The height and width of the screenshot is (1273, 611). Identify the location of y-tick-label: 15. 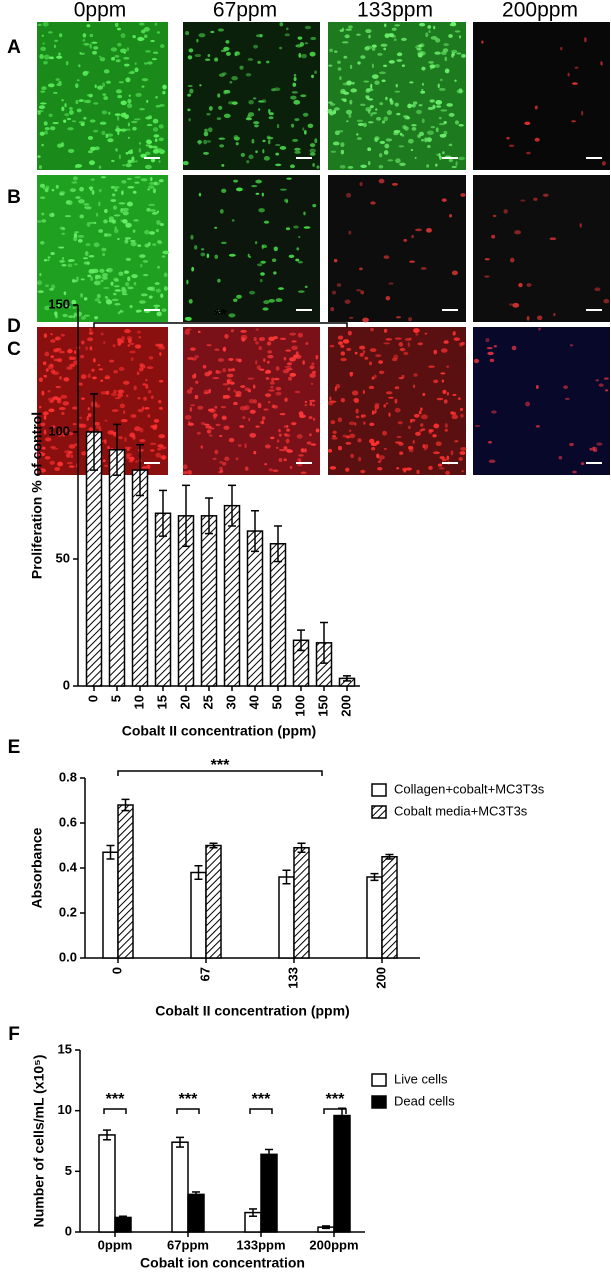
(65, 1048).